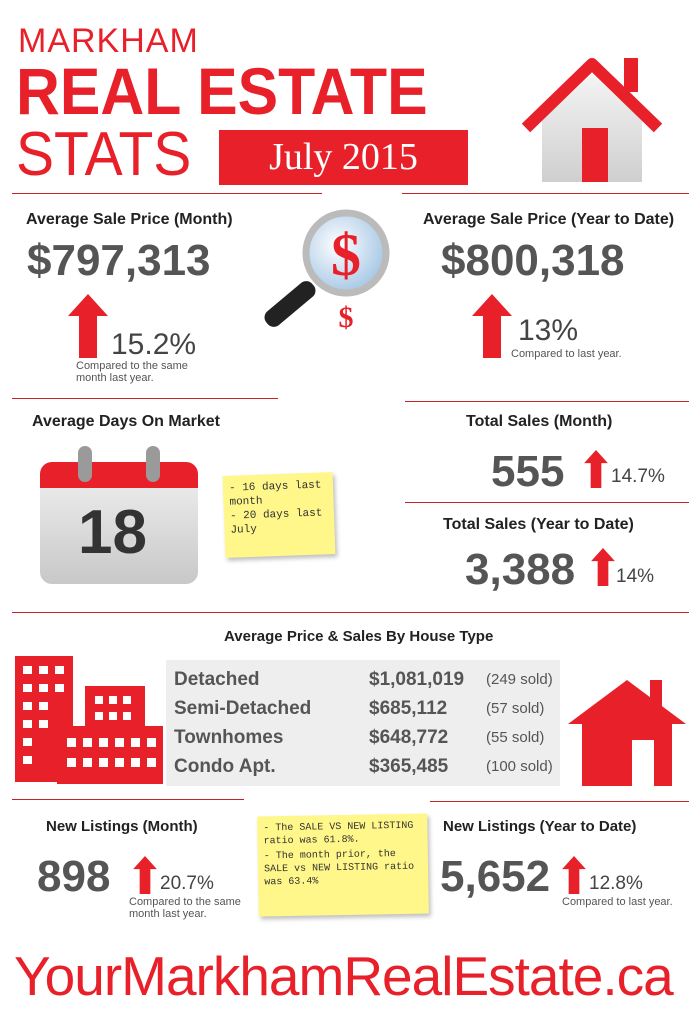 The height and width of the screenshot is (1019, 700). What do you see at coordinates (89, 720) in the screenshot?
I see `buildings-icon` at bounding box center [89, 720].